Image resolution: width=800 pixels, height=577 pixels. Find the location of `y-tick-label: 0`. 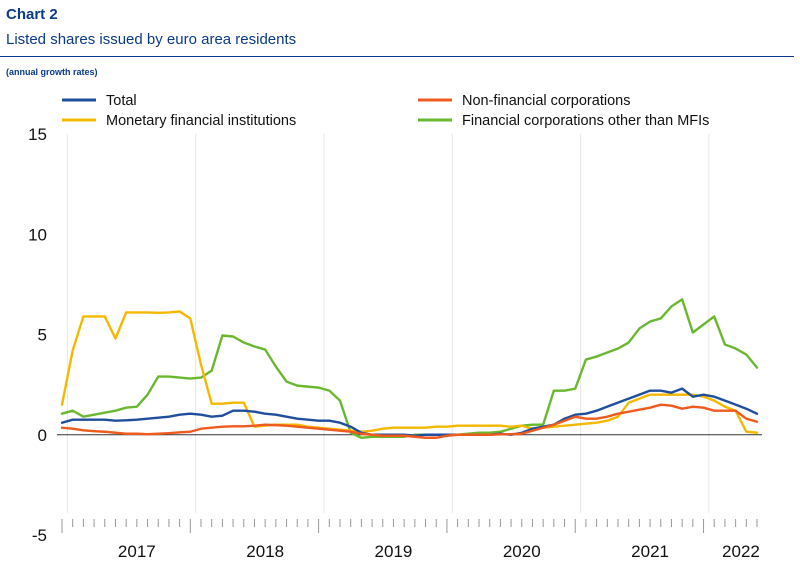

y-tick-label: 0 is located at coordinates (42, 435).